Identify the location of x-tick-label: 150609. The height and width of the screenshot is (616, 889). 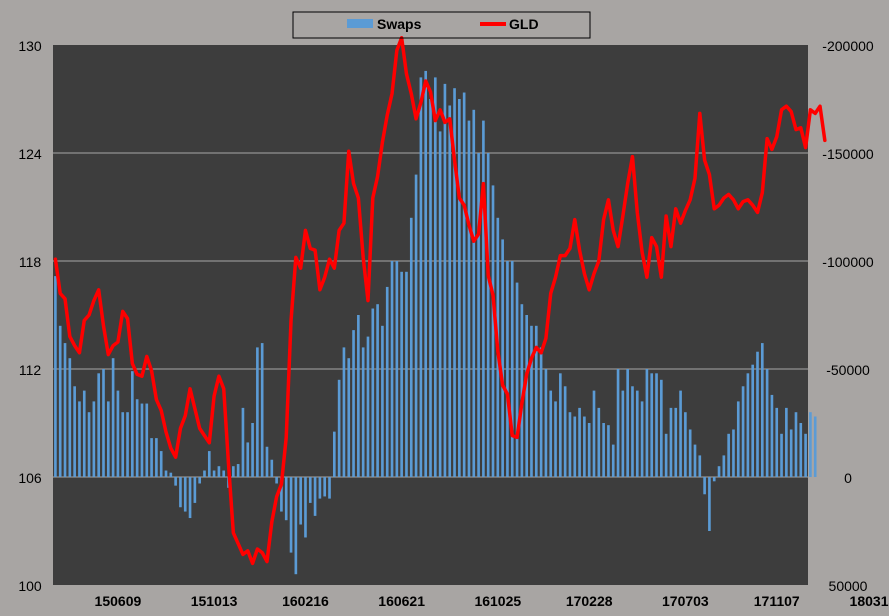
(118, 601).